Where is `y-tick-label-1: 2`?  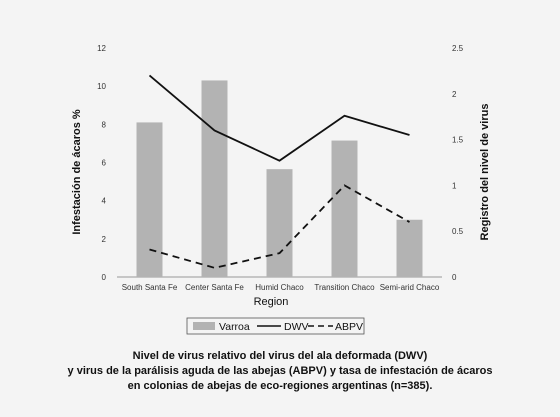 y-tick-label-1: 2 is located at coordinates (104, 239).